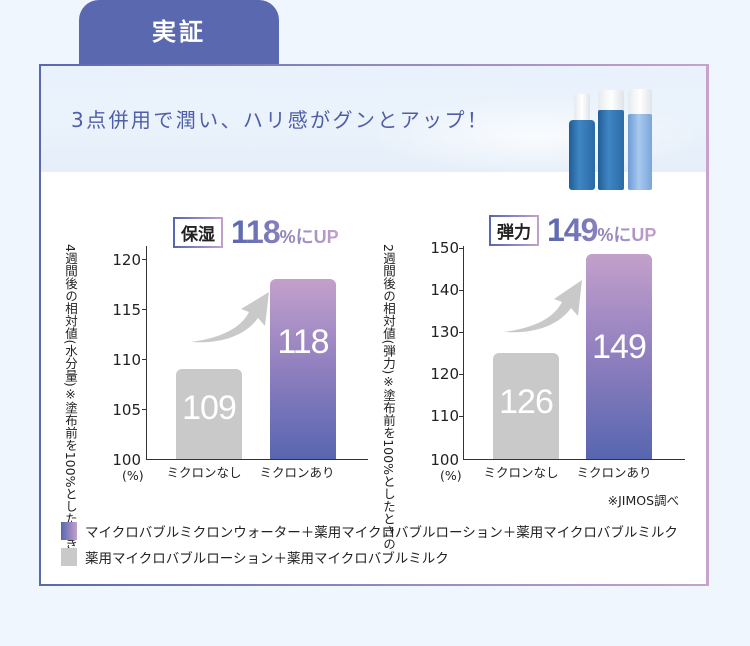 The height and width of the screenshot is (646, 750). I want to click on bar-value: 126, so click(526, 402).